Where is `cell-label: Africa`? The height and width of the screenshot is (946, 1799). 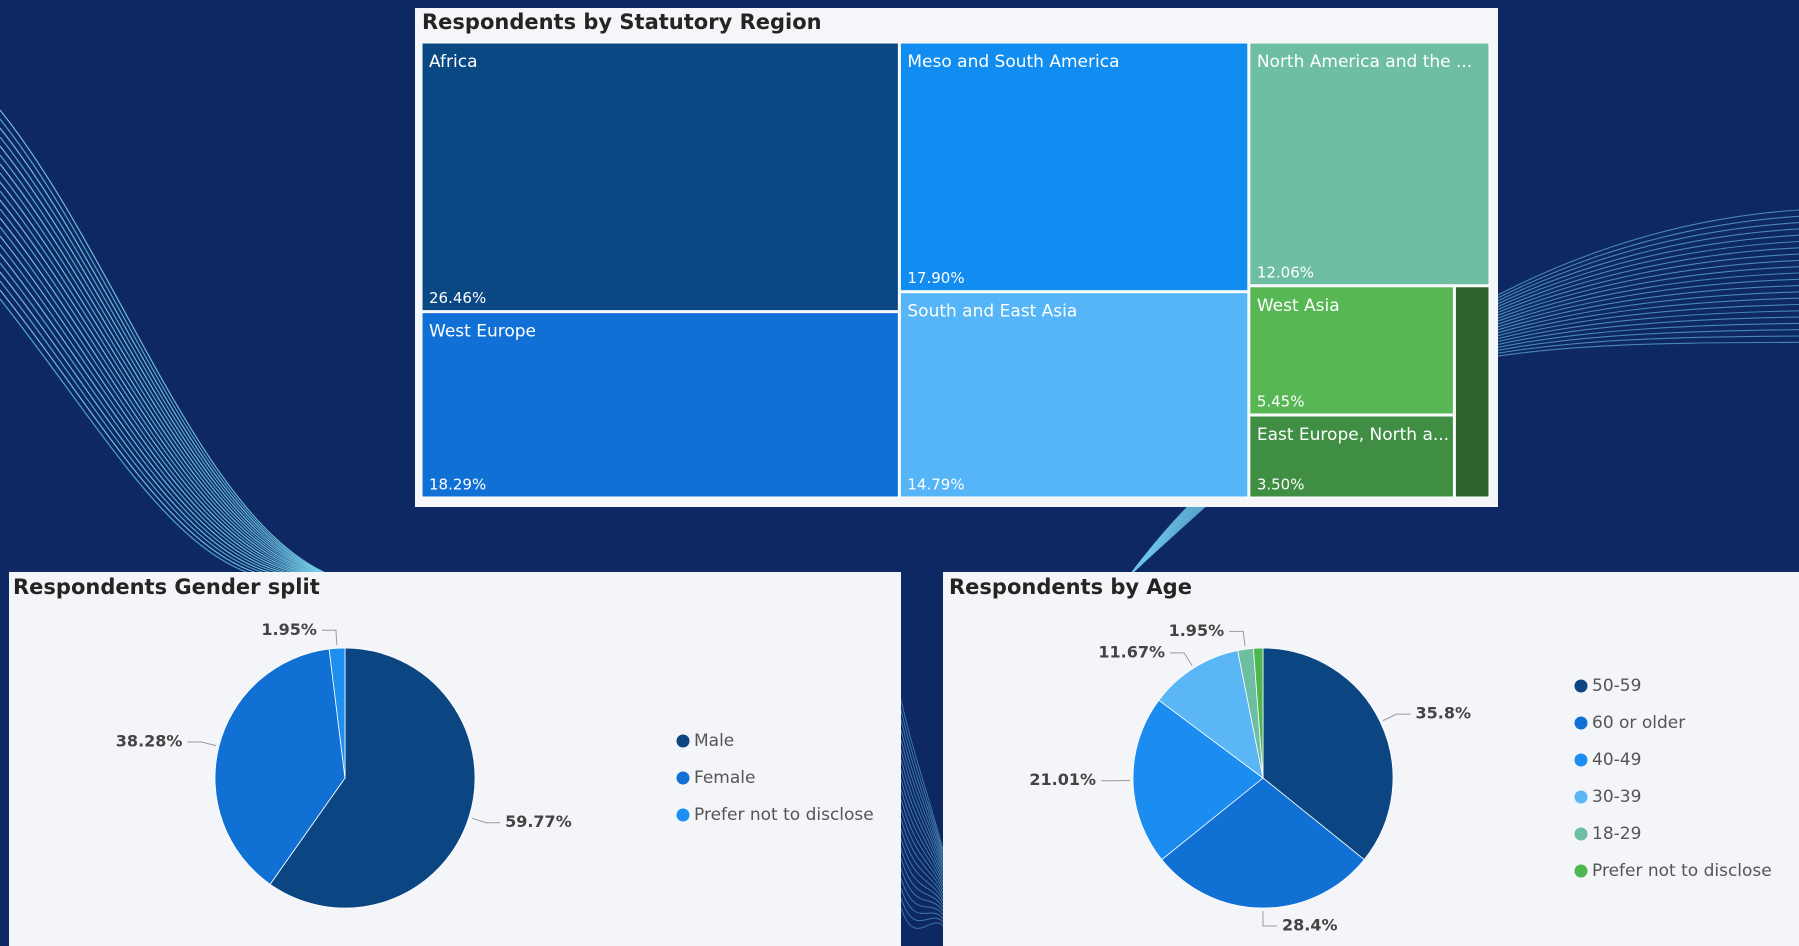
cell-label: Africa is located at coordinates (453, 62).